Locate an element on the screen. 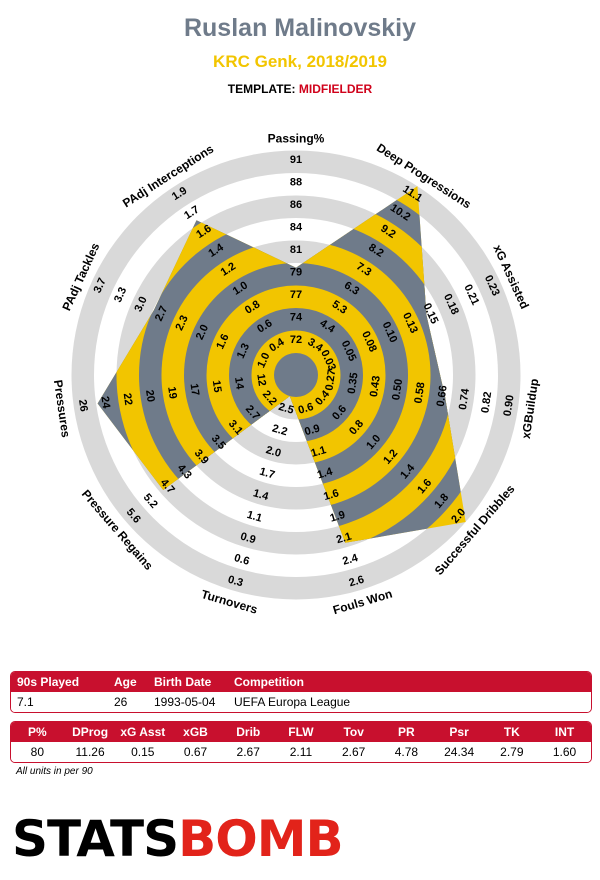 The image size is (600, 880). radar-center is located at coordinates (296, 375).